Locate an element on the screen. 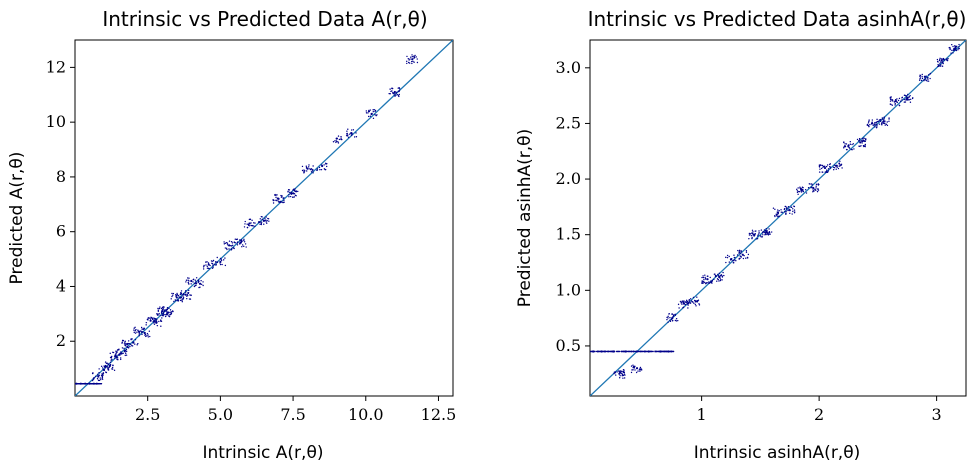 The height and width of the screenshot is (470, 976). chart-2-y-tick-label: 3.0 is located at coordinates (568, 67).